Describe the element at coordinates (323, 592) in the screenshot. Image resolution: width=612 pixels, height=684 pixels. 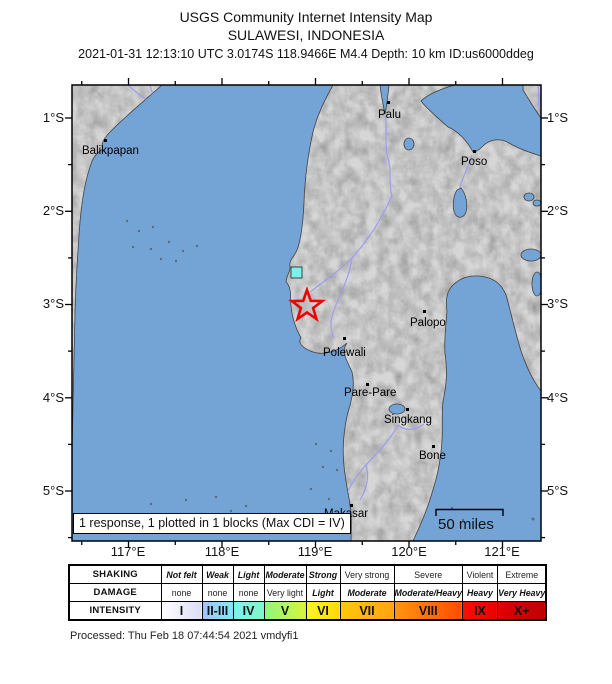
I see `legend-damage-cell: Light` at that location.